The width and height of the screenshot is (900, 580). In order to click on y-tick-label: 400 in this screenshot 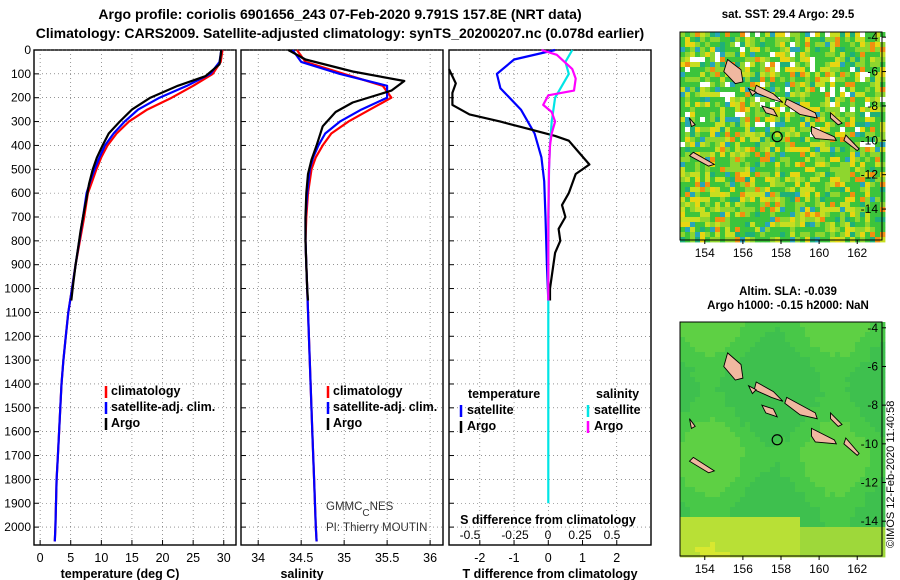, I will do `click(21, 145)`.